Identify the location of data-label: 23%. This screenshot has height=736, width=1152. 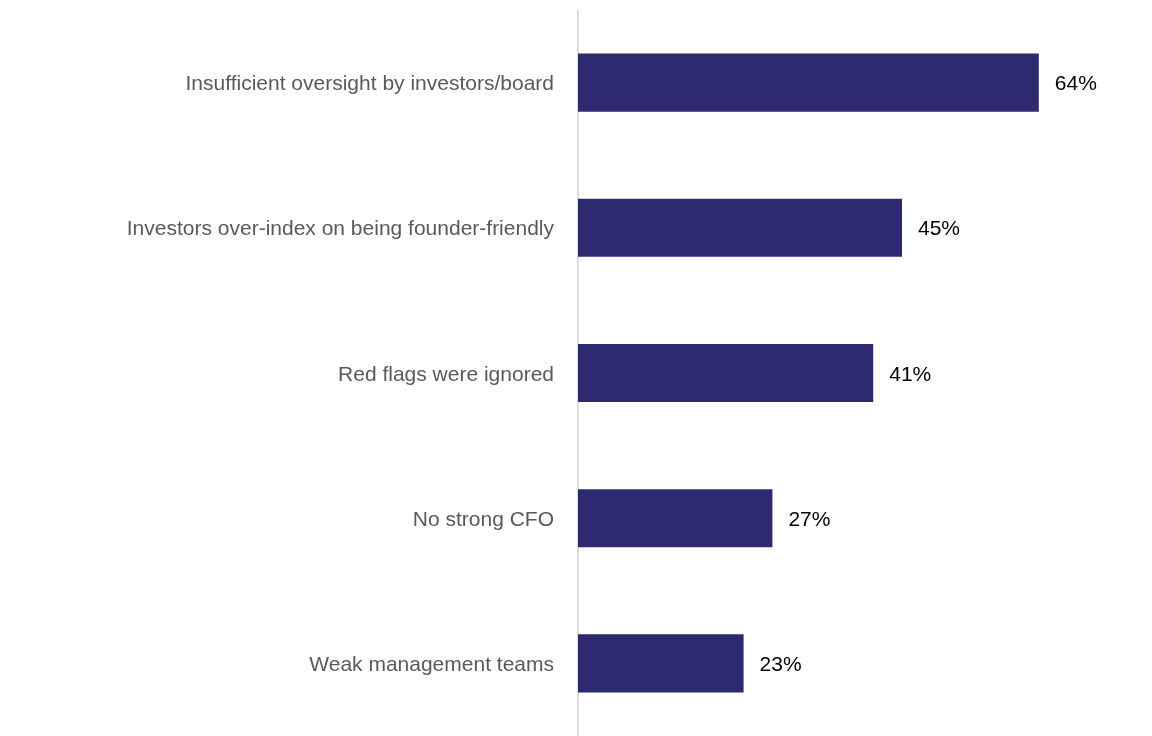
(780, 663).